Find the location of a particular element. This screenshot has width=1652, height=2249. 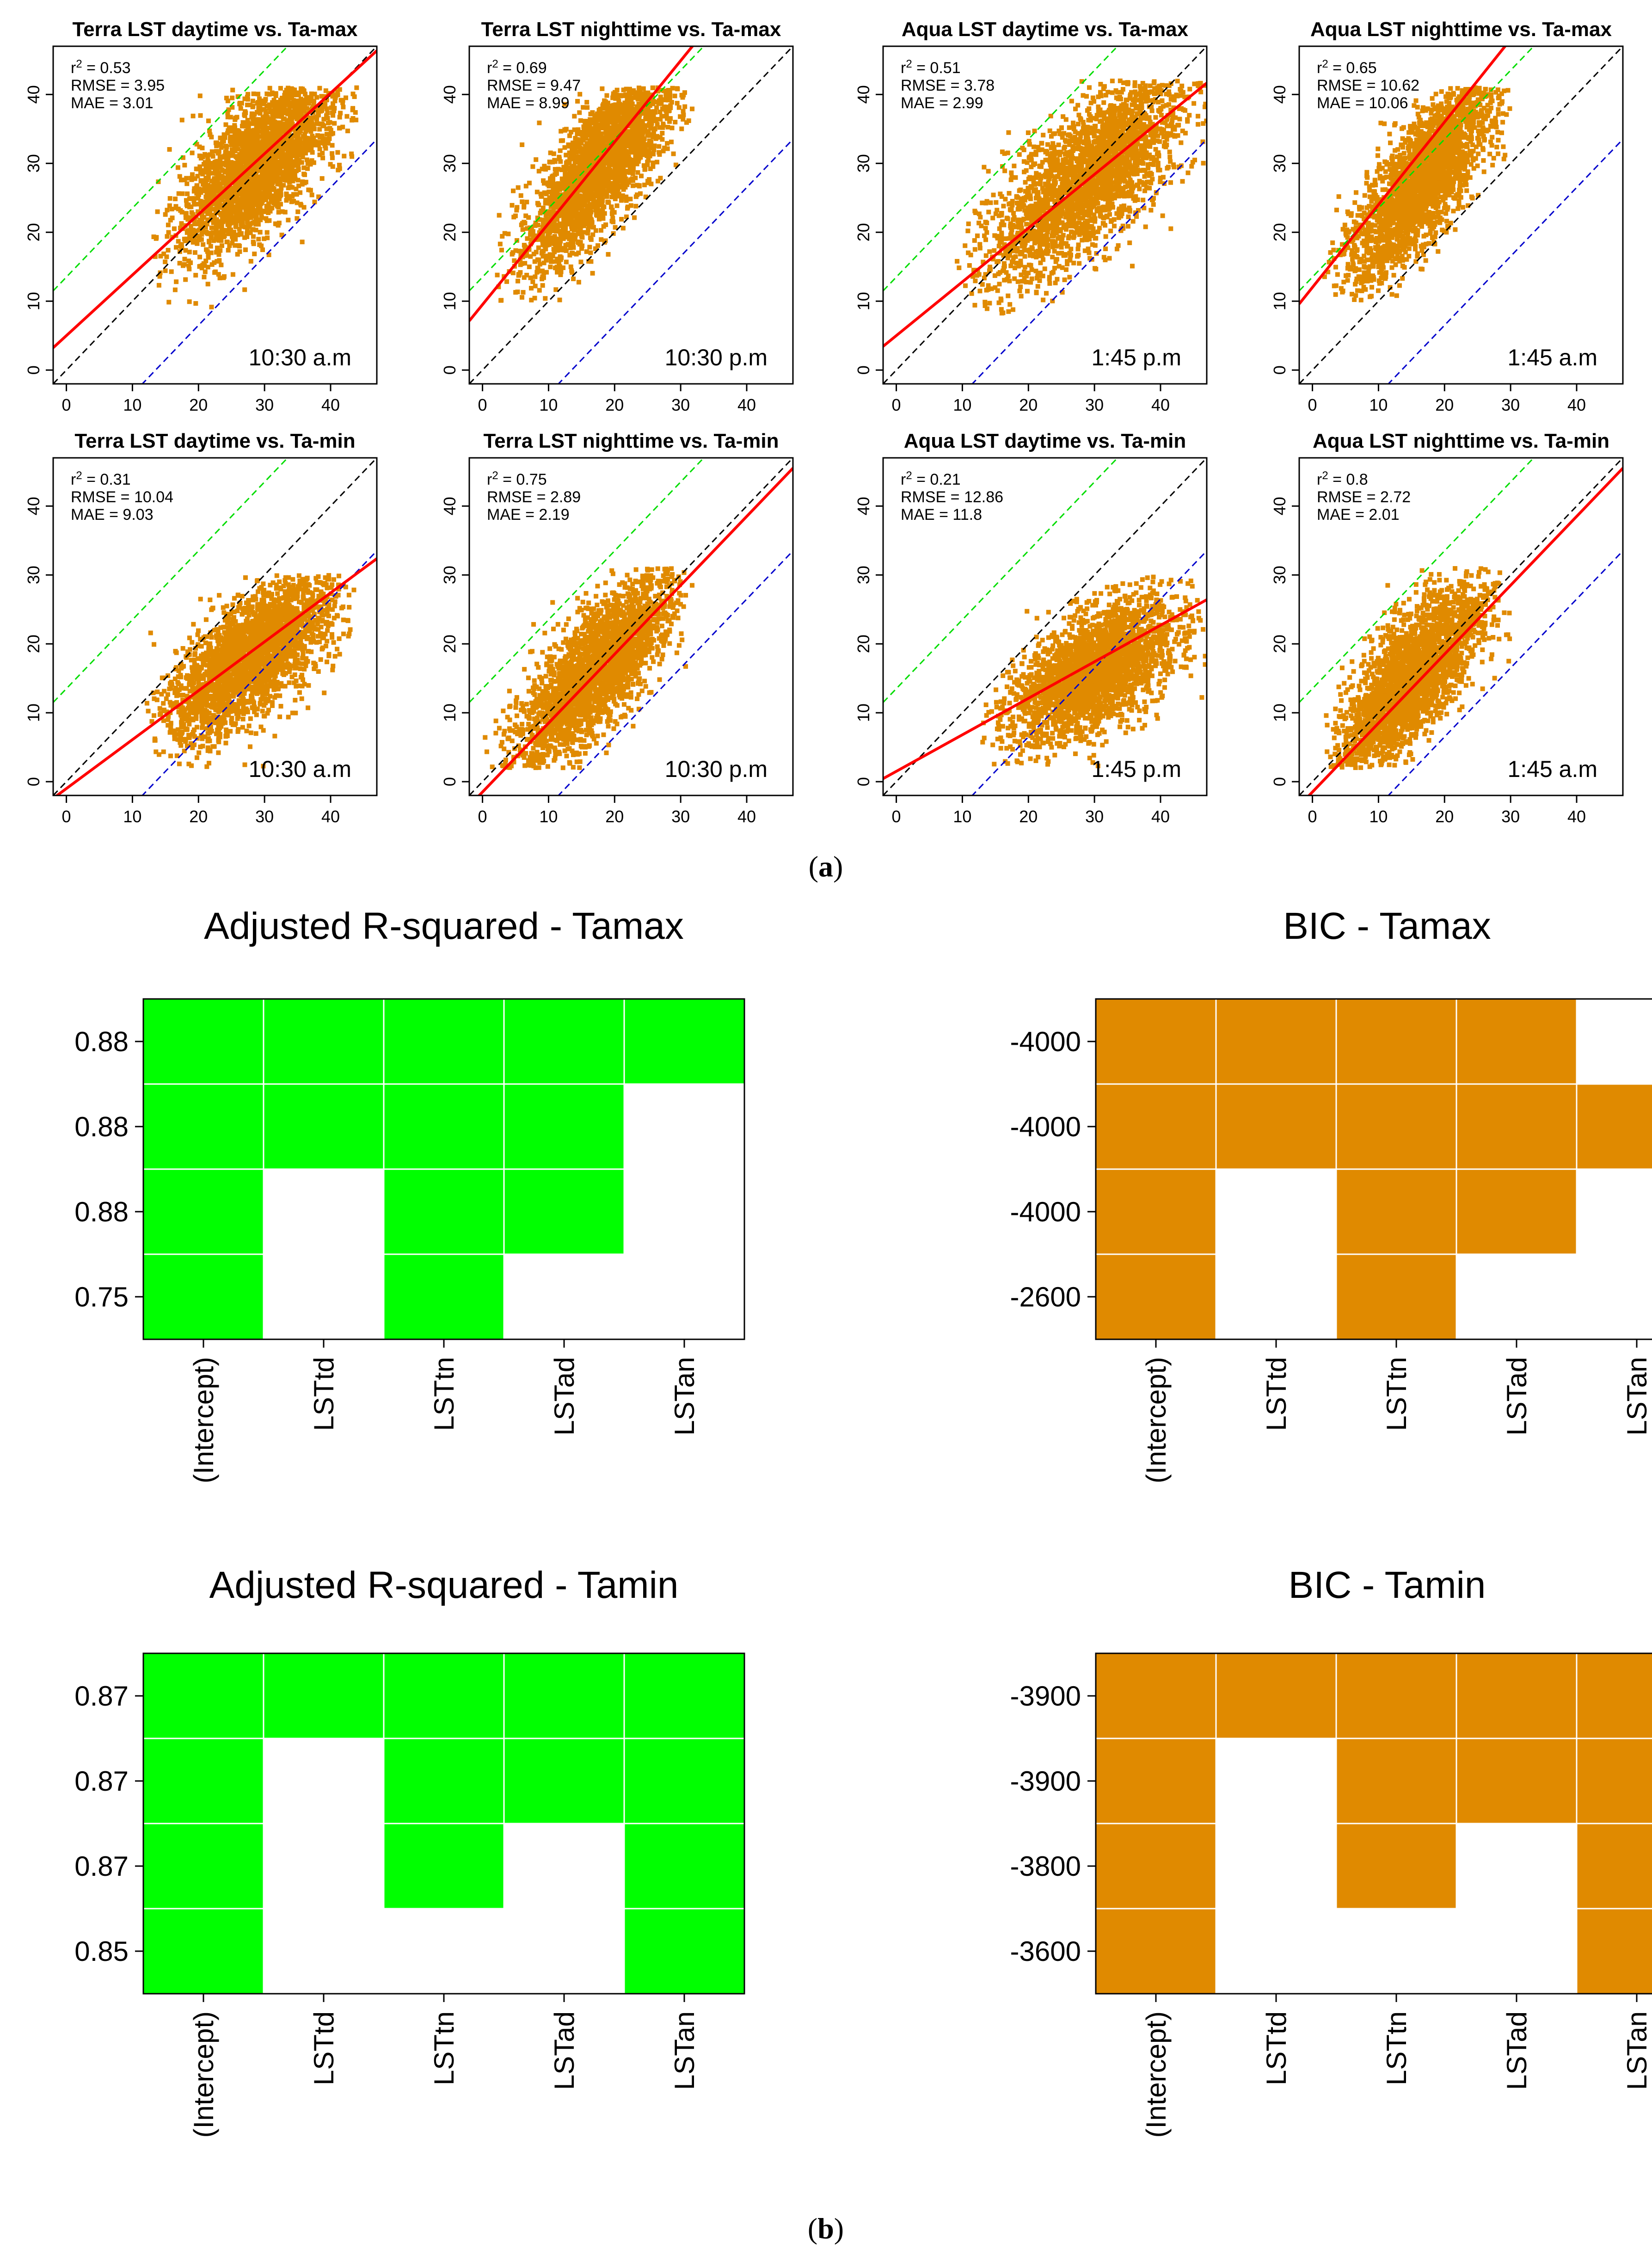

x-tick-label: 30 is located at coordinates (264, 404).